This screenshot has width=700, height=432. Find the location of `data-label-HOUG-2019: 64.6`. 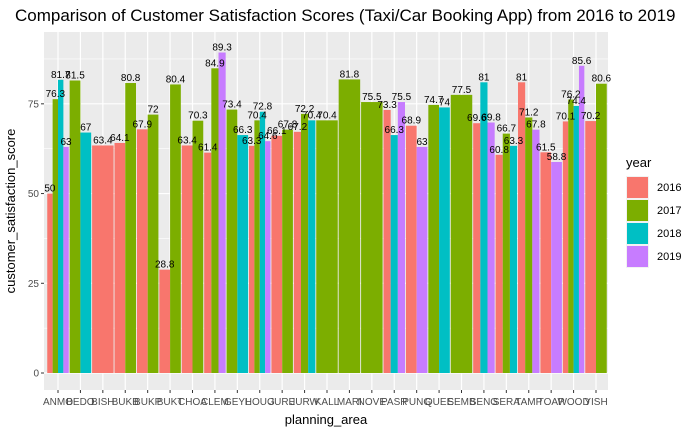

data-label-HOUG-2019: 64.6 is located at coordinates (268, 136).